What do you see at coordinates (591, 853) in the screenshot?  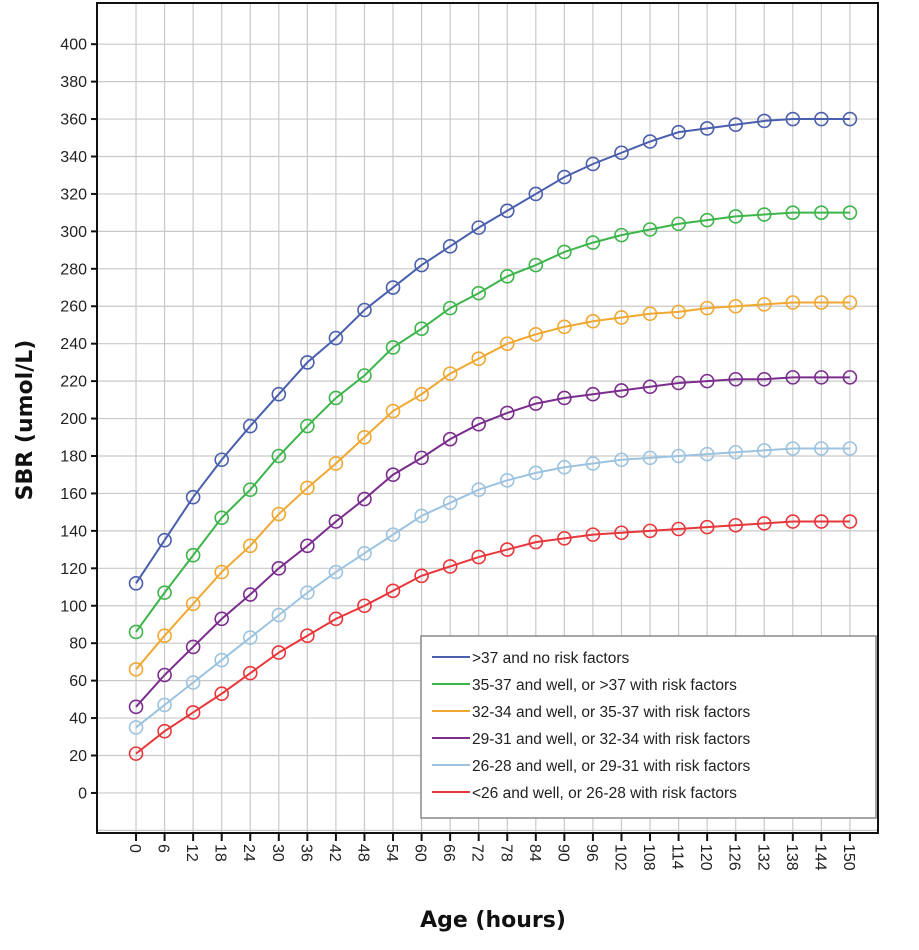 I see `x-tick-label: 96` at bounding box center [591, 853].